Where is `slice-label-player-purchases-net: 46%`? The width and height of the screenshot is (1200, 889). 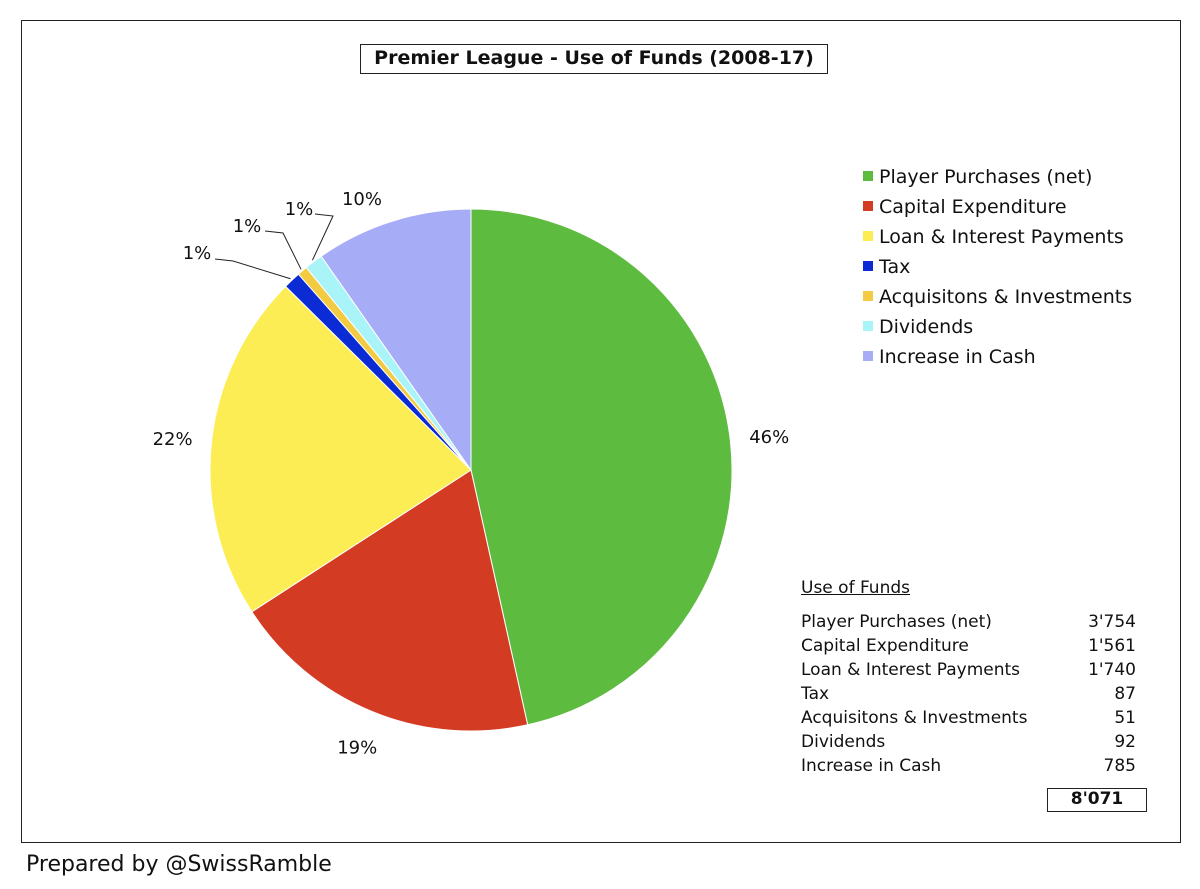
slice-label-player-purchases-net: 46% is located at coordinates (769, 437).